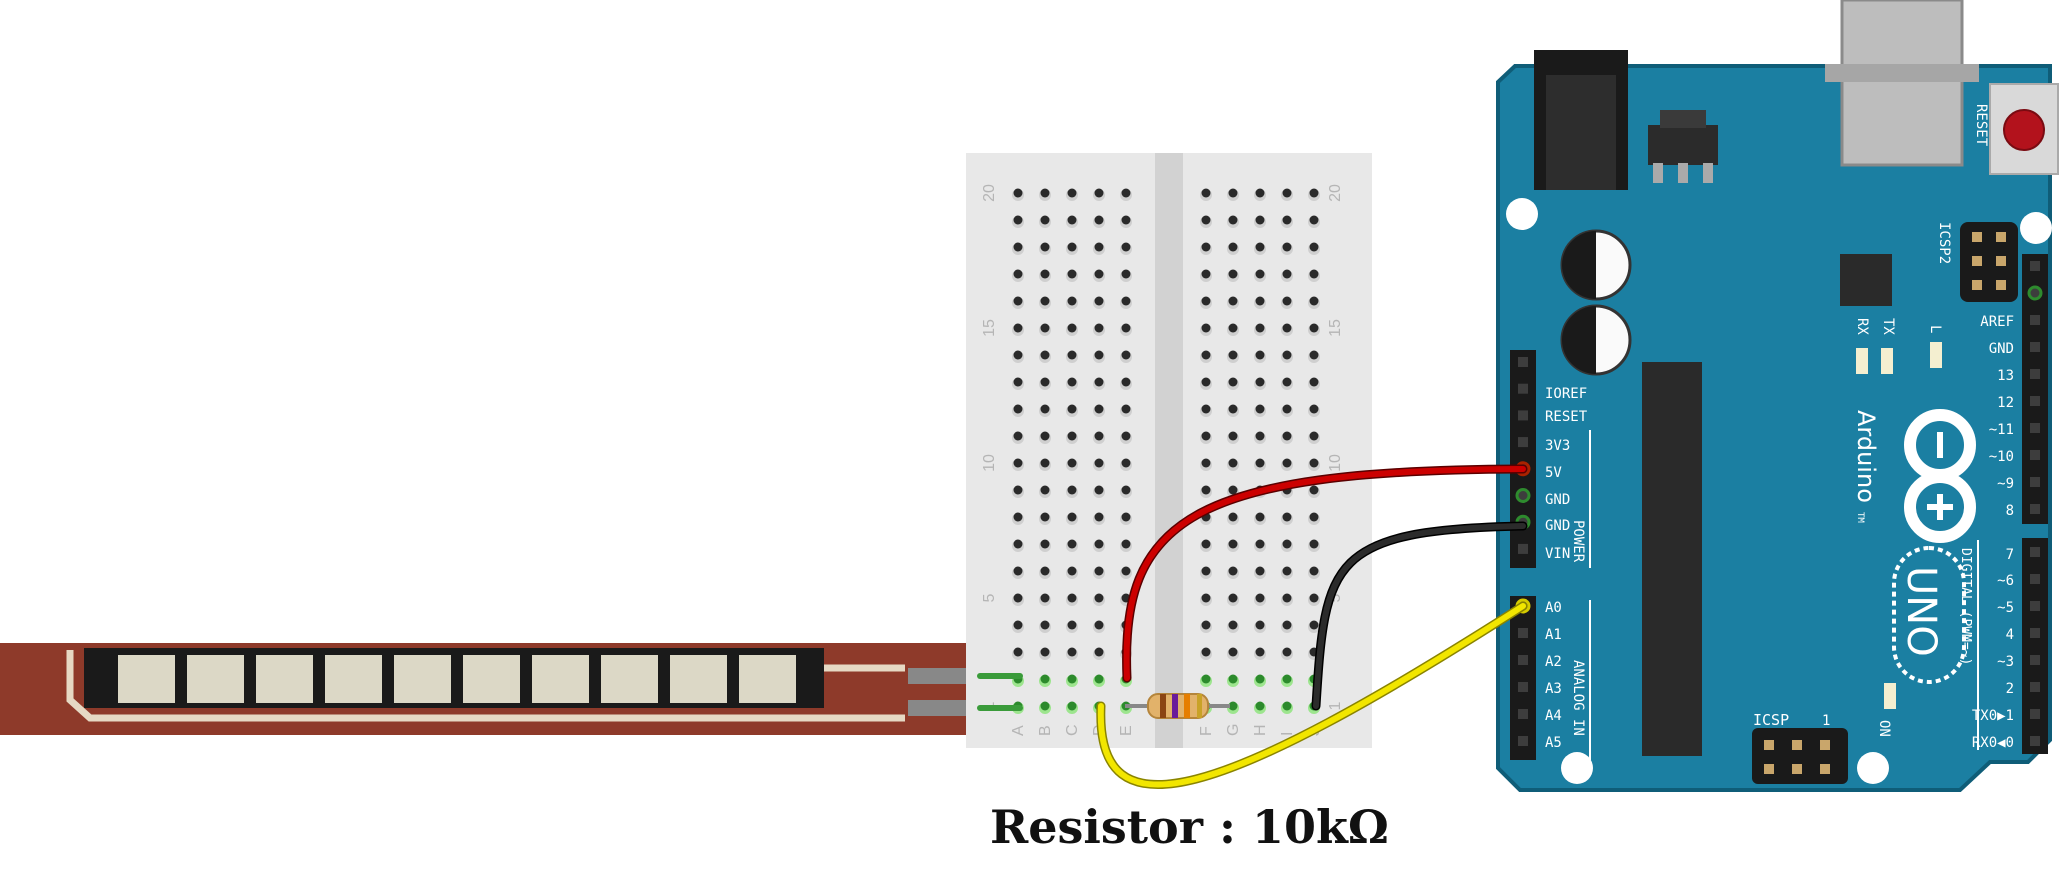 This screenshot has width=2066, height=885. I want to click on power-header, so click(1523, 459).